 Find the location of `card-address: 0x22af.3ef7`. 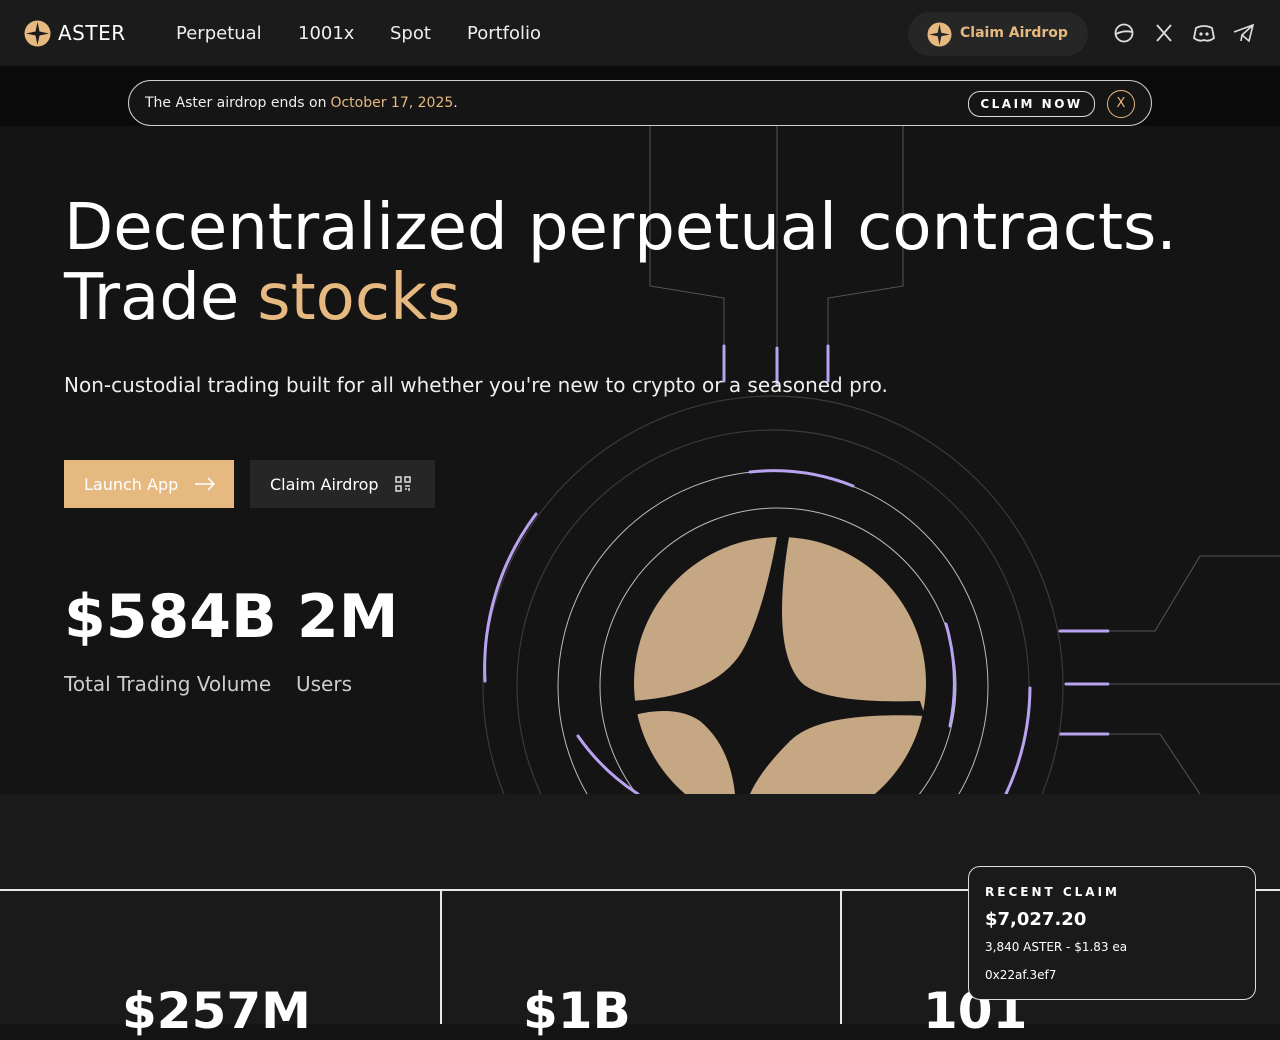

card-address: 0x22af.3ef7 is located at coordinates (1021, 975).